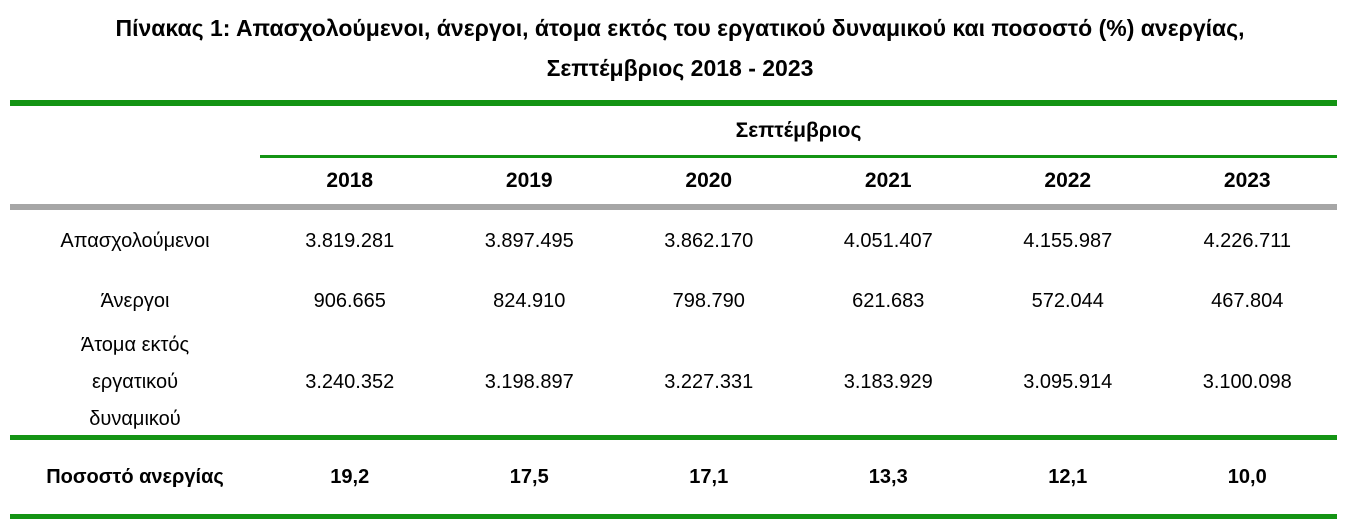 This screenshot has width=1360, height=532. Describe the element at coordinates (888, 240) in the screenshot. I see `table-cell: 4.051.407` at that location.